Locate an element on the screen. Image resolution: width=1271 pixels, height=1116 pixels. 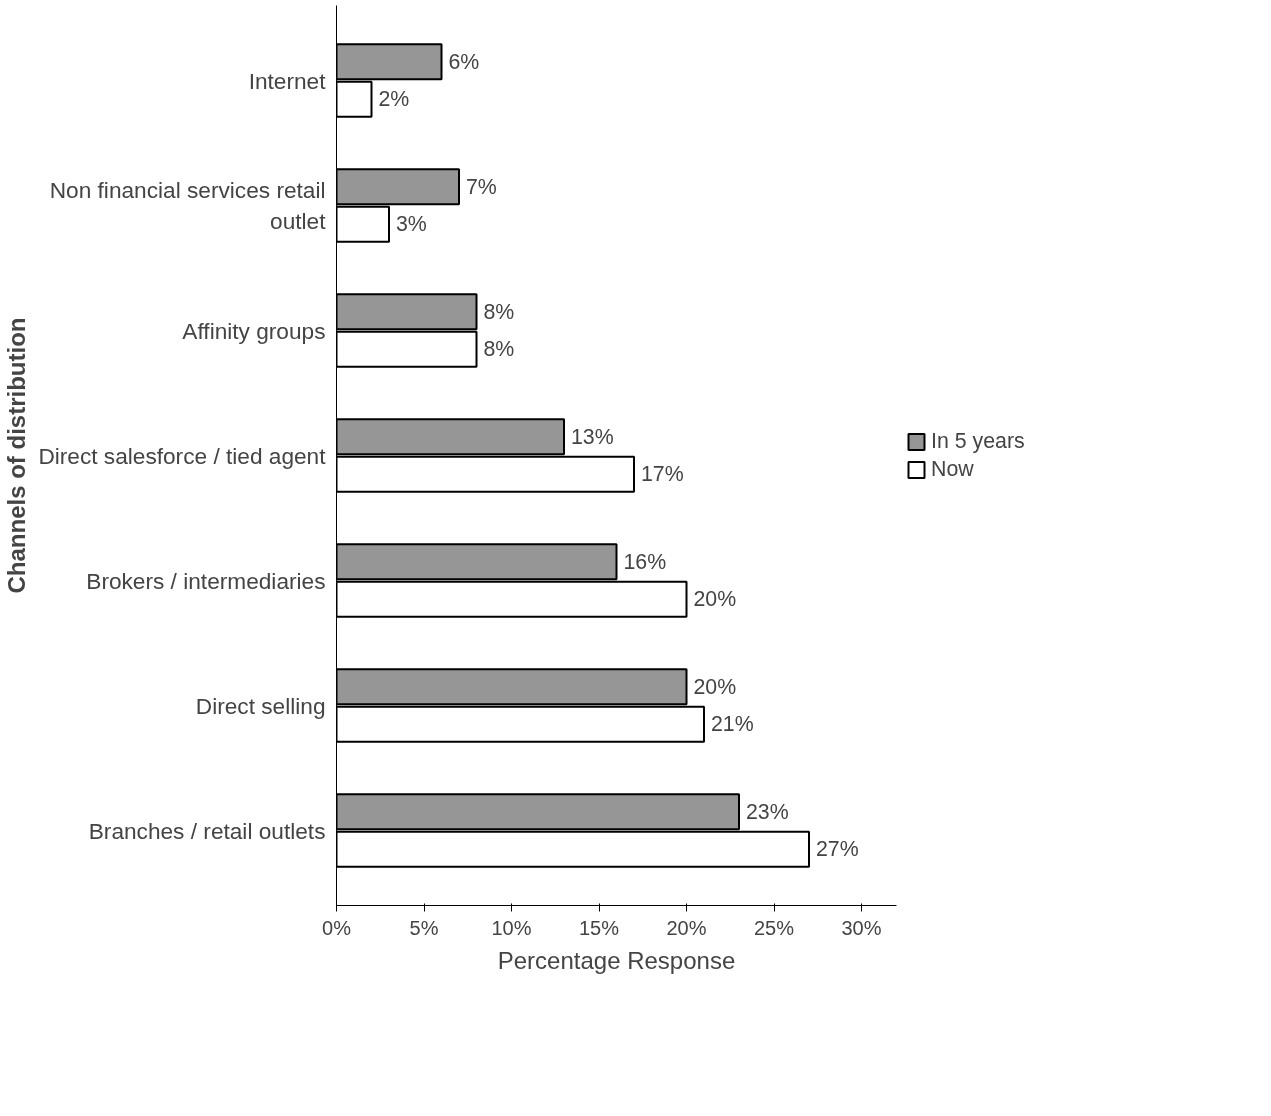
data-label: 2% is located at coordinates (394, 99).